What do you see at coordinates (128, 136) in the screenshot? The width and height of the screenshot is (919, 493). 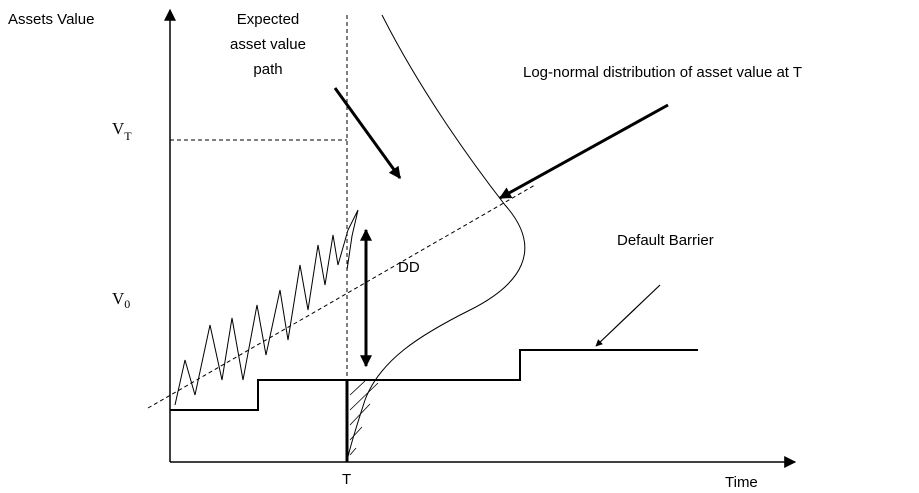 I see `vt-sub: T` at bounding box center [128, 136].